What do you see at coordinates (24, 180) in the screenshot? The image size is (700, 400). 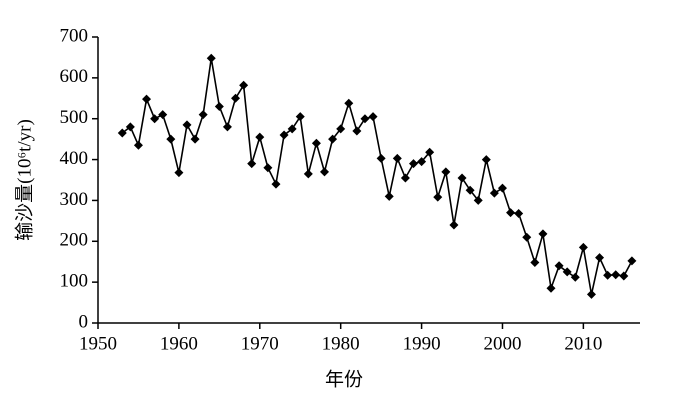 I see `y-axis-label: 输沙量(10⁶t/yr)` at bounding box center [24, 180].